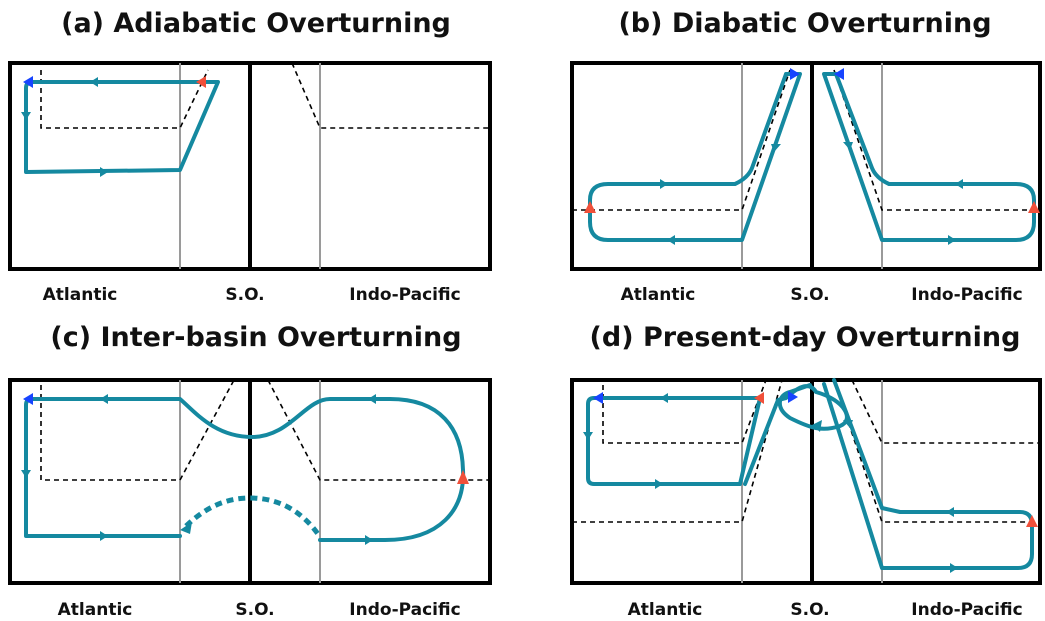 The width and height of the screenshot is (1045, 621). Describe the element at coordinates (80, 295) in the screenshot. I see `panel-a-label-atlantic: Atlantic` at that location.